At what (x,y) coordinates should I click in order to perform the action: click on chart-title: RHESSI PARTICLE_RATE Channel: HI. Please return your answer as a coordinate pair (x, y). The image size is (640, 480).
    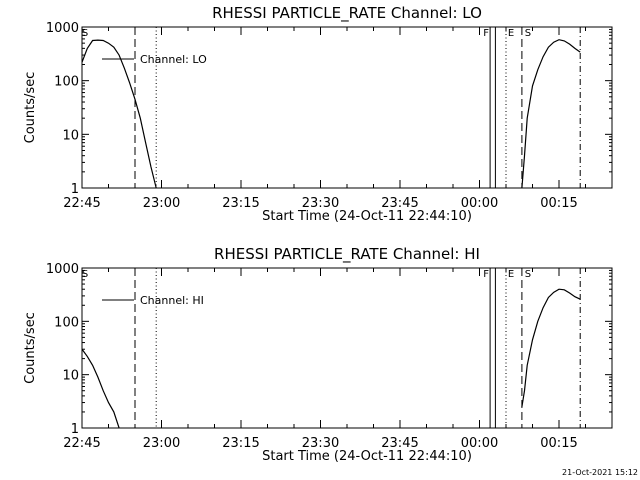
    Looking at the image, I should click on (347, 254).